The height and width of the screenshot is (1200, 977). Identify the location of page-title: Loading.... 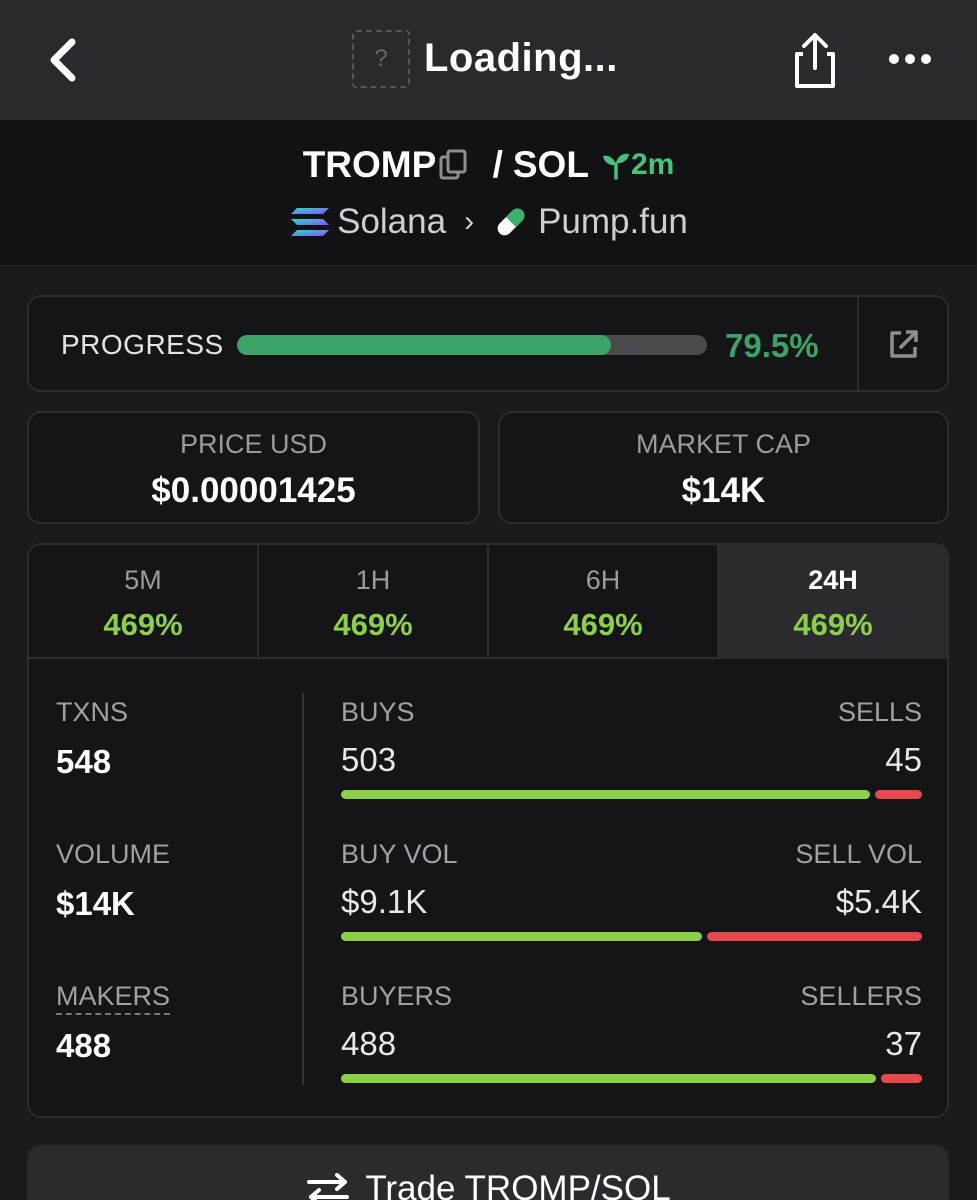
(521, 58).